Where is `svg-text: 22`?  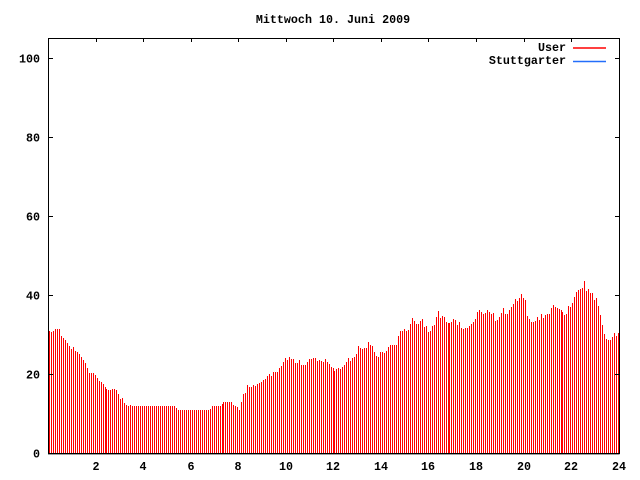 svg-text: 22 is located at coordinates (571, 467).